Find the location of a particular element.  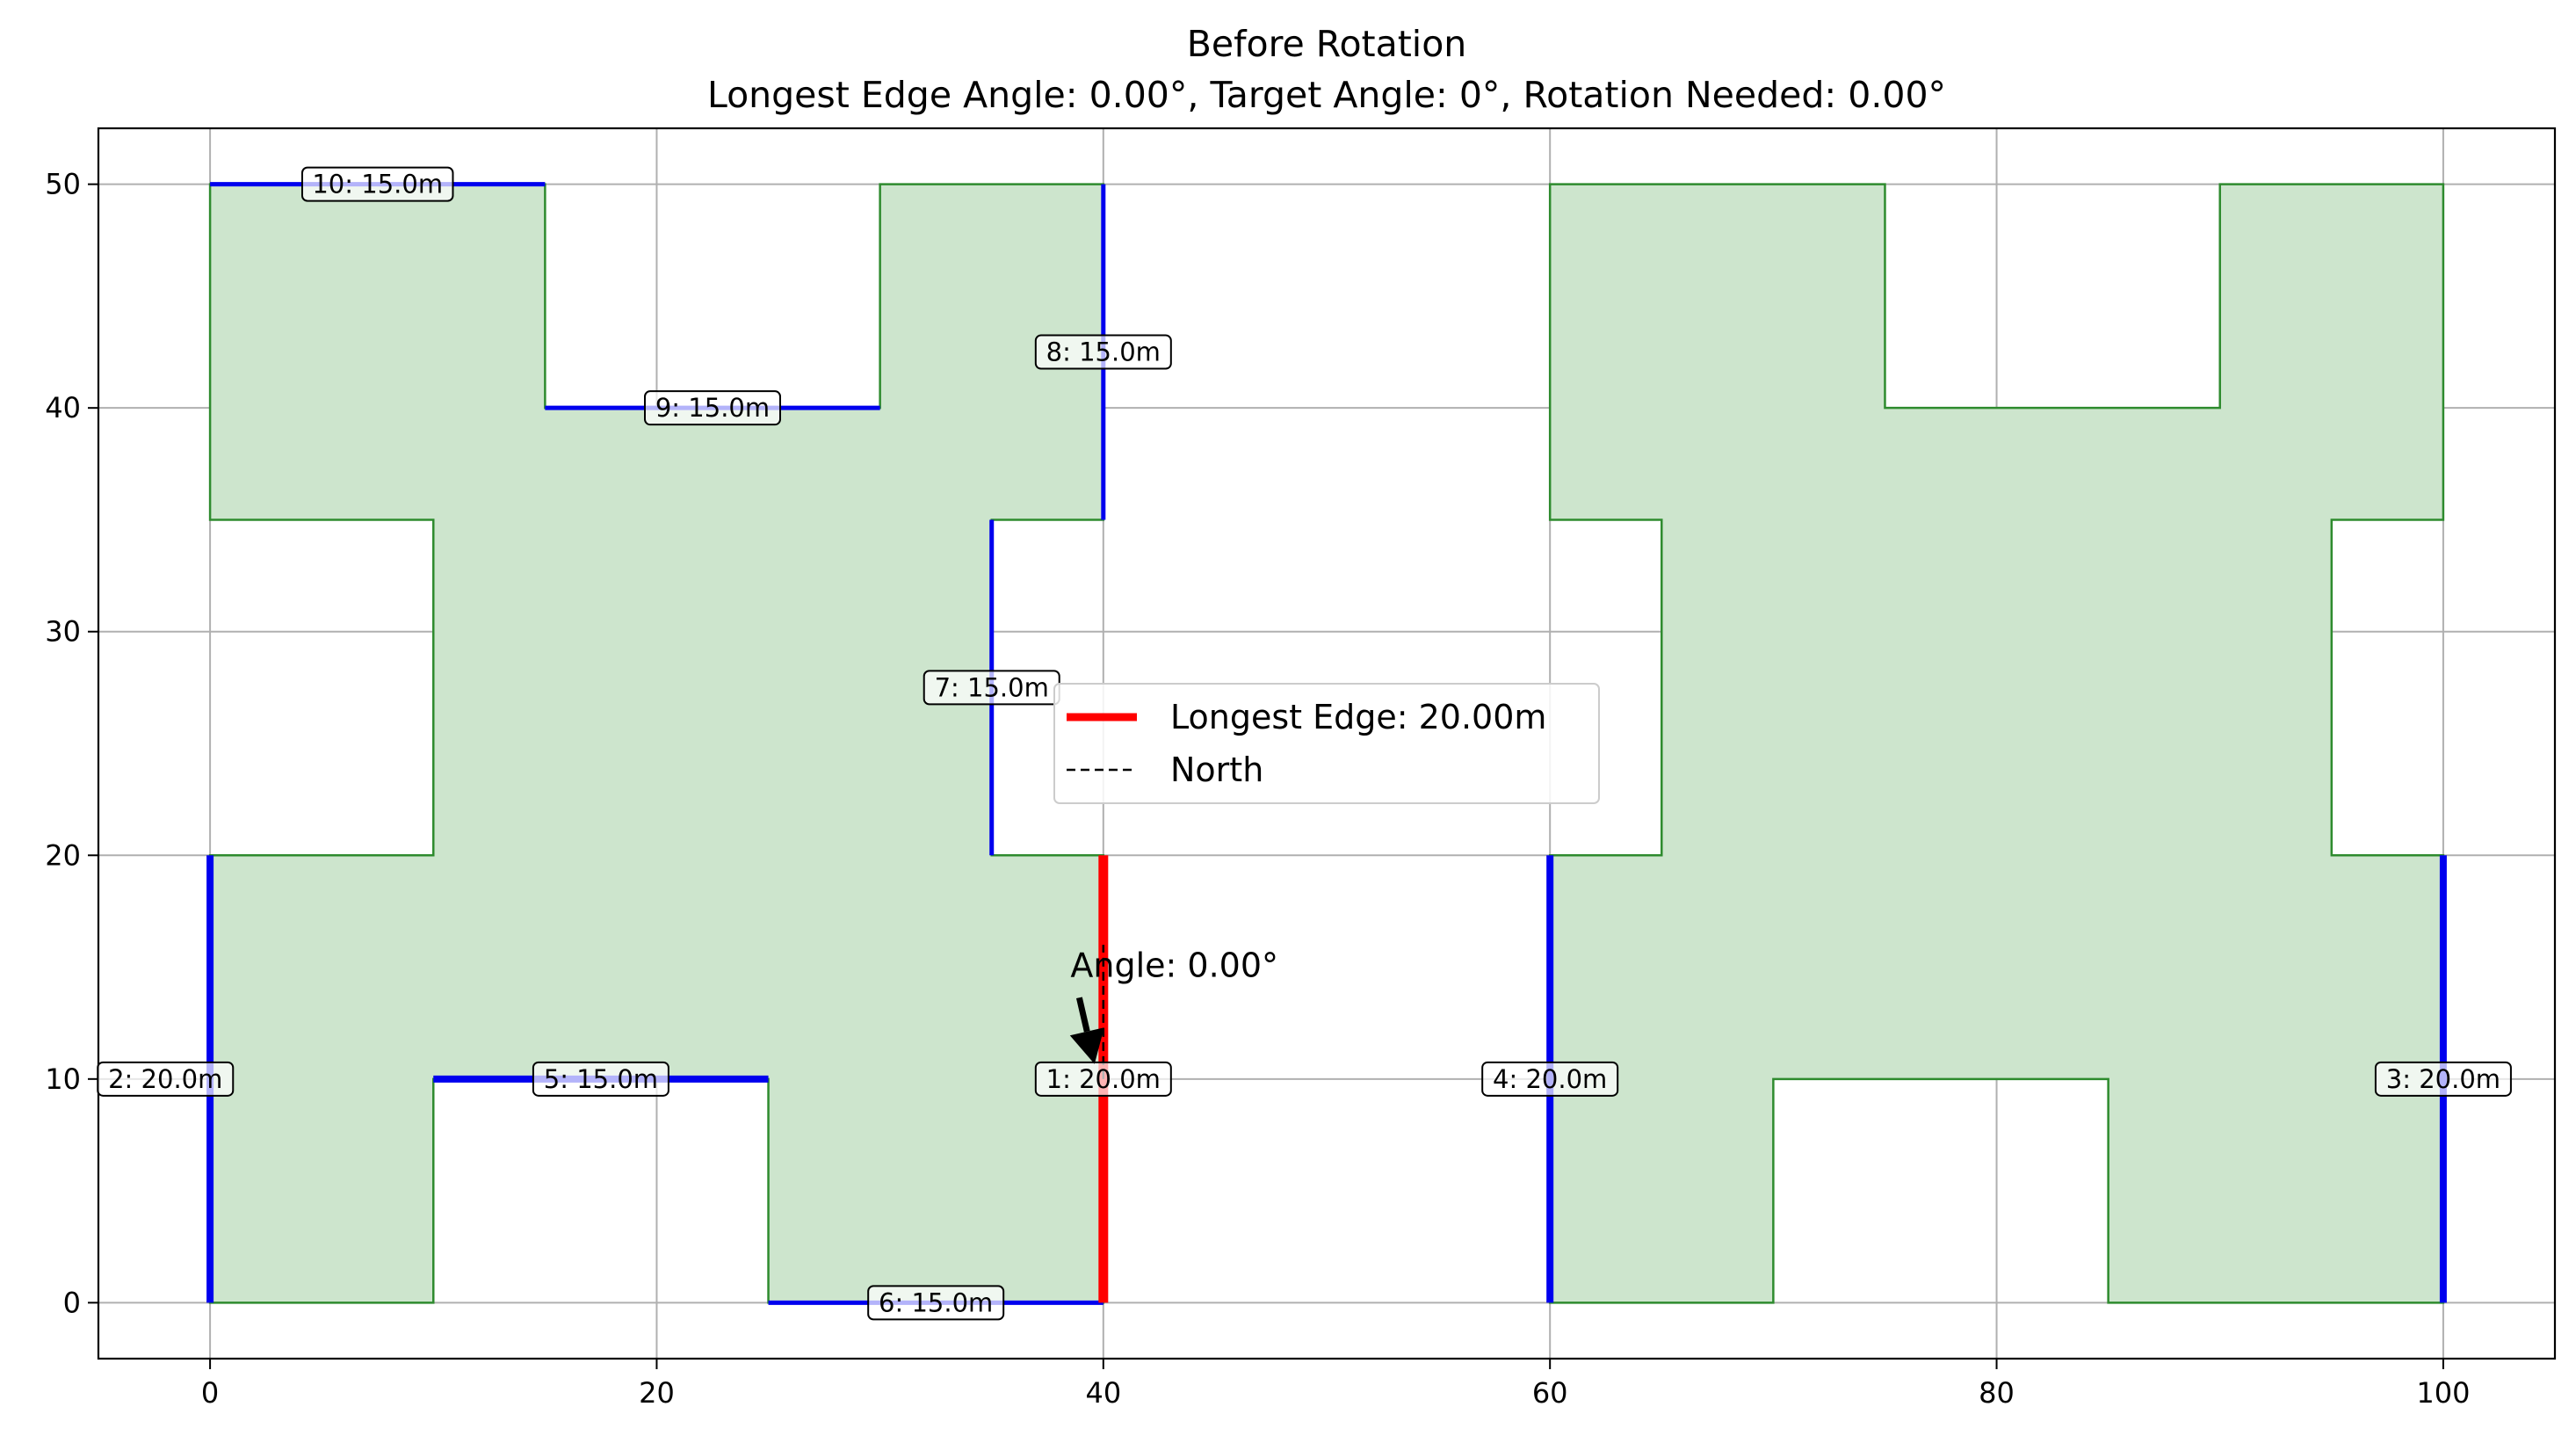

edge-label: 8: 15.0m is located at coordinates (1103, 352).